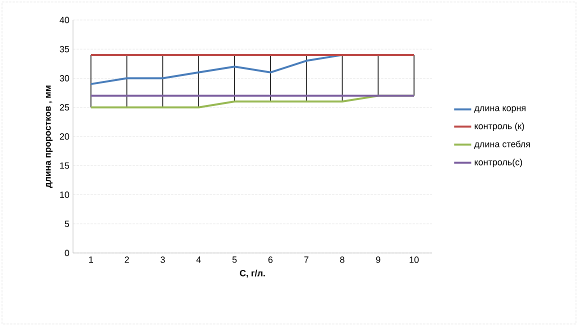  What do you see at coordinates (65, 136) in the screenshot?
I see `y-tick-label: 20` at bounding box center [65, 136].